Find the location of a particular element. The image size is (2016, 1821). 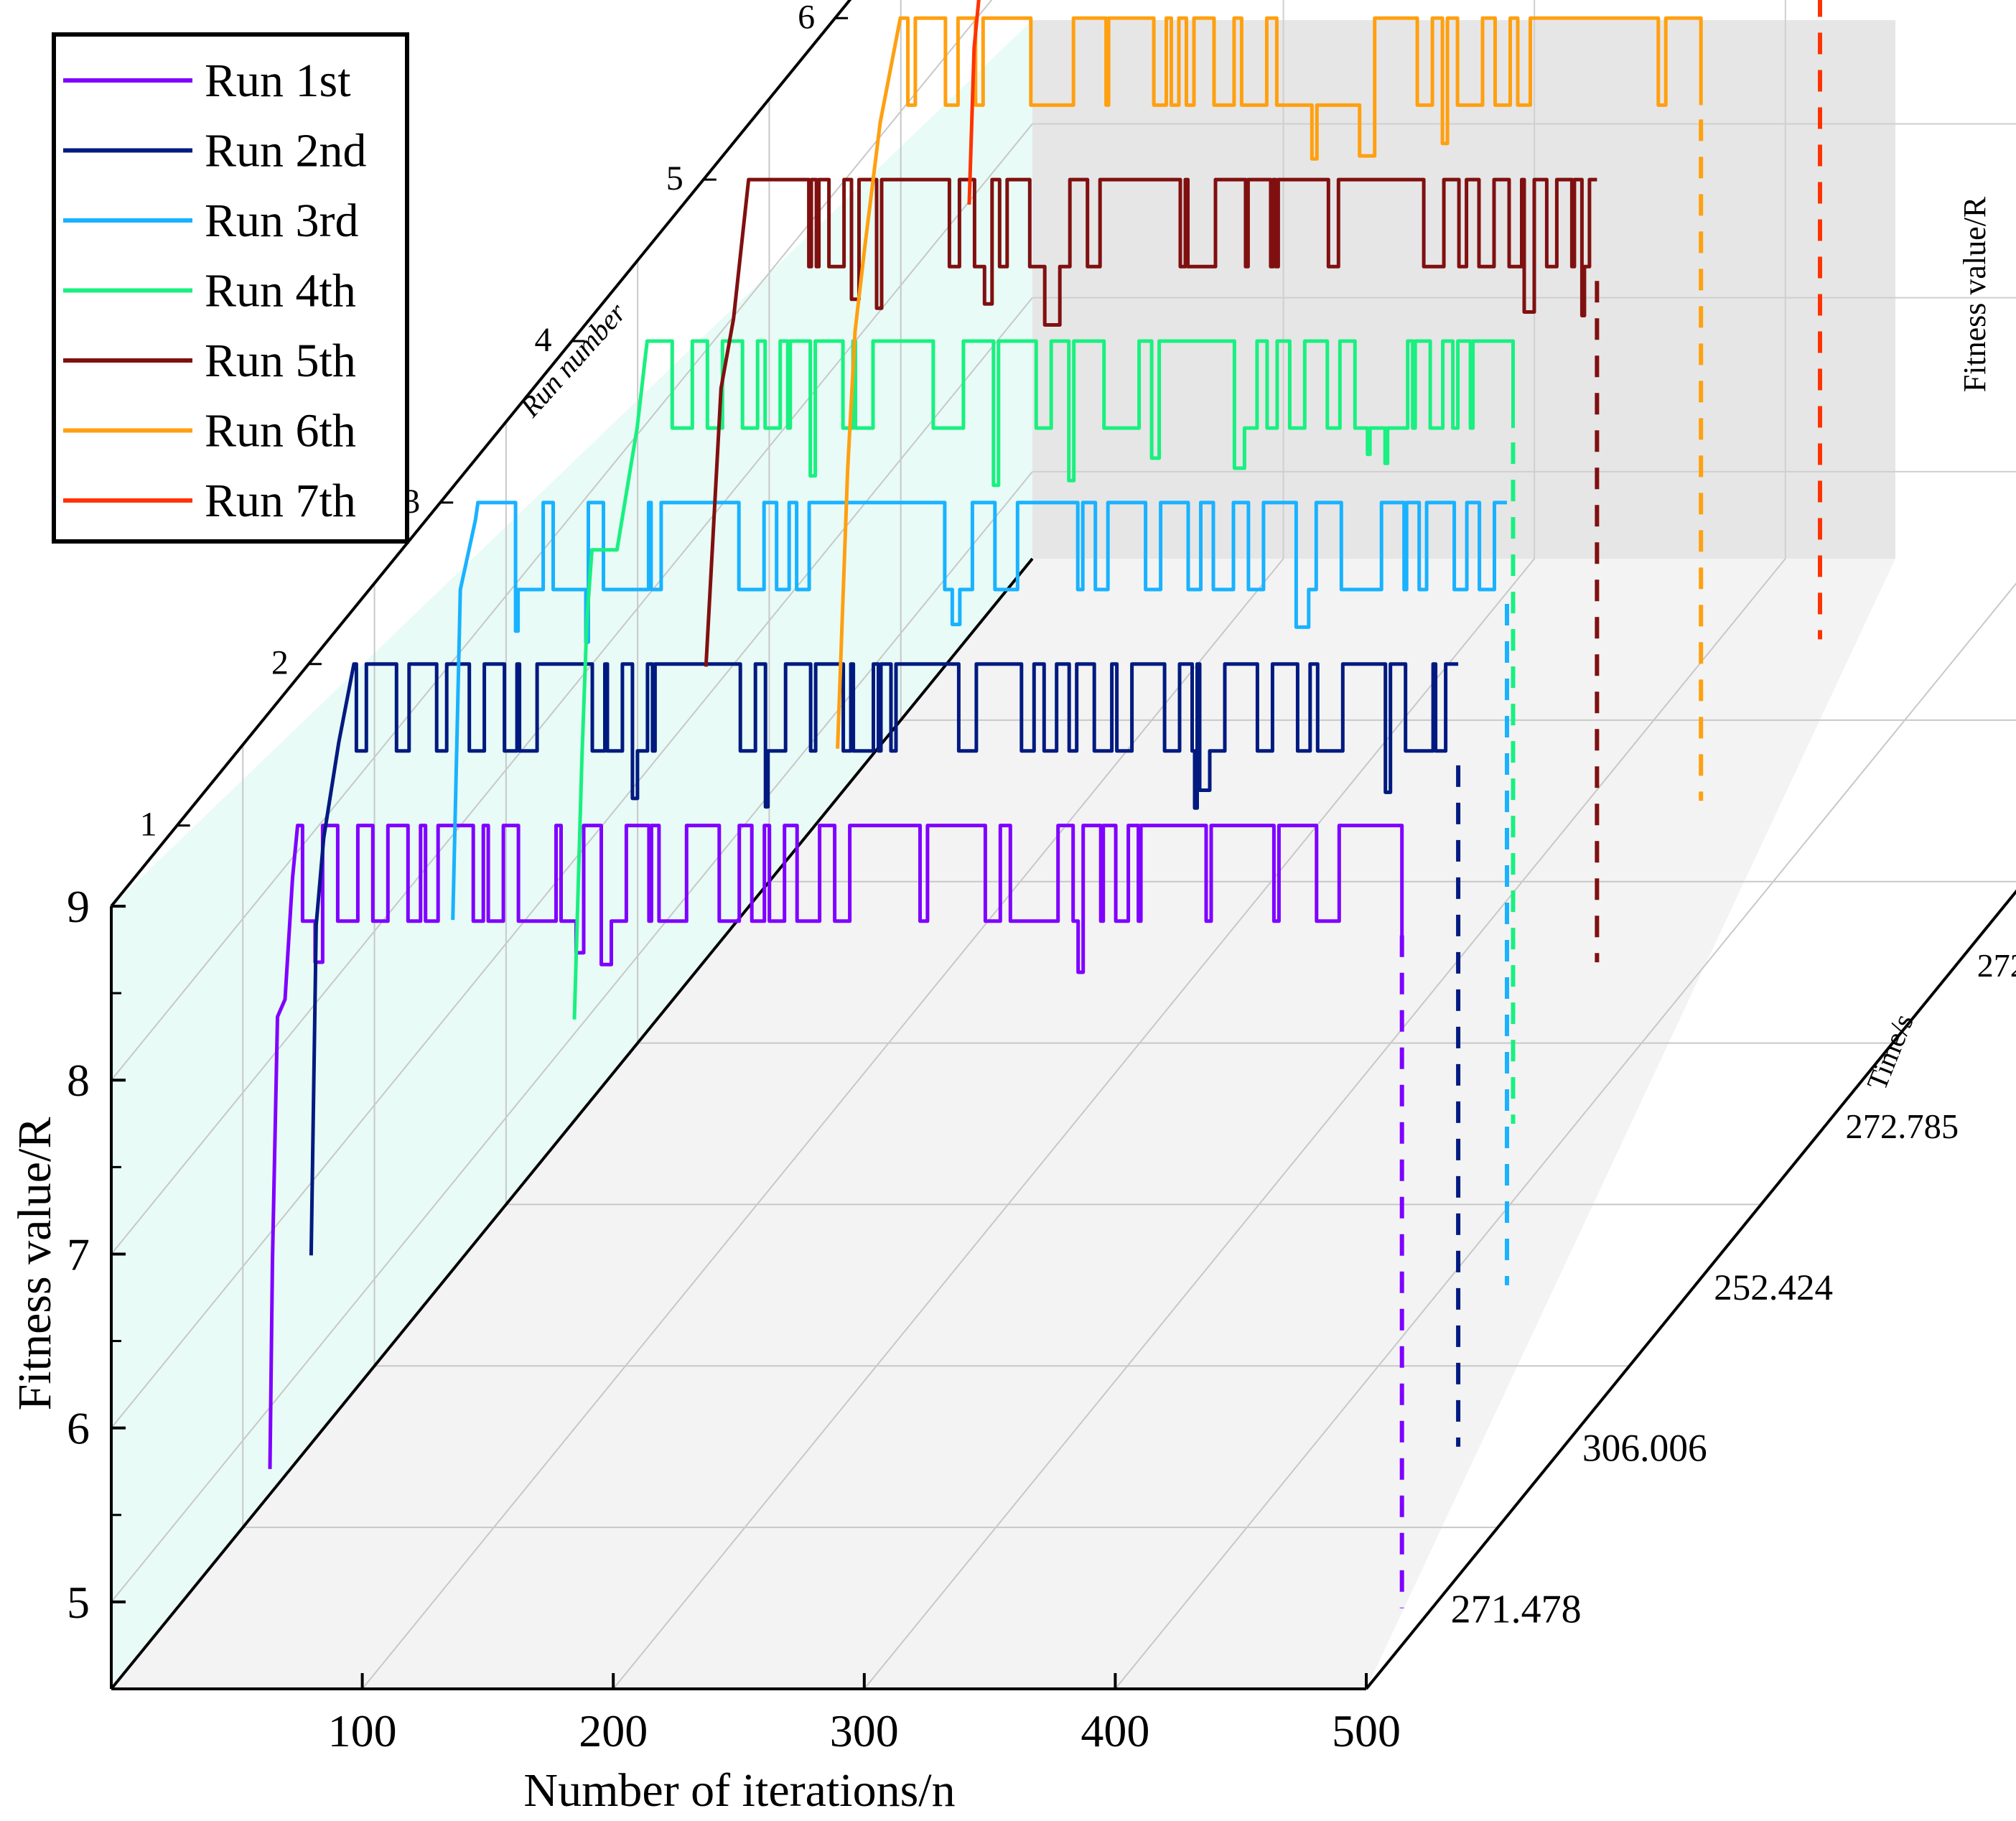

run-tick-label: 5 is located at coordinates (674, 178).